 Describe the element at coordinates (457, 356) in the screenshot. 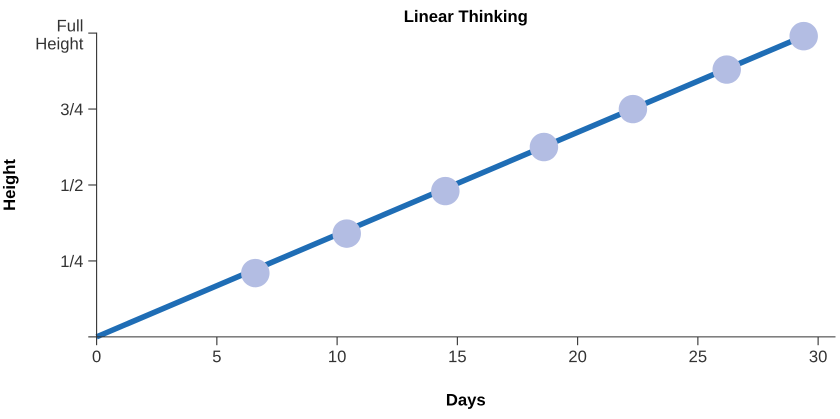

I see `x-tick-label: 15` at that location.